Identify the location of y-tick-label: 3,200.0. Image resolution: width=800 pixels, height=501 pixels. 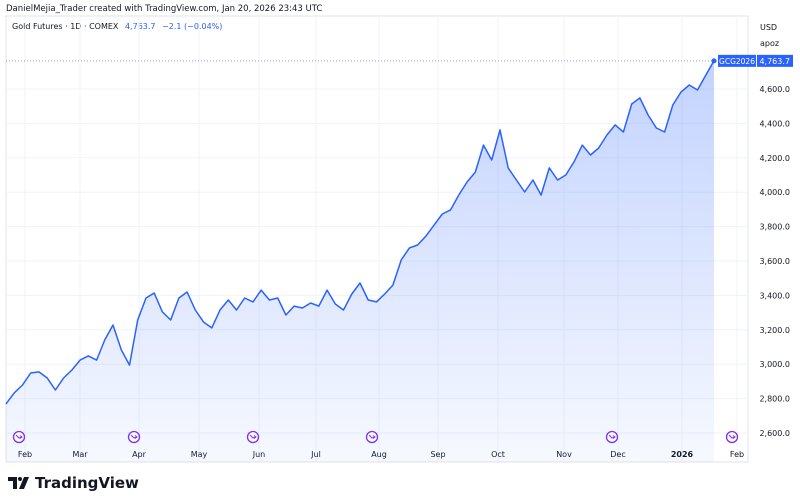
(774, 330).